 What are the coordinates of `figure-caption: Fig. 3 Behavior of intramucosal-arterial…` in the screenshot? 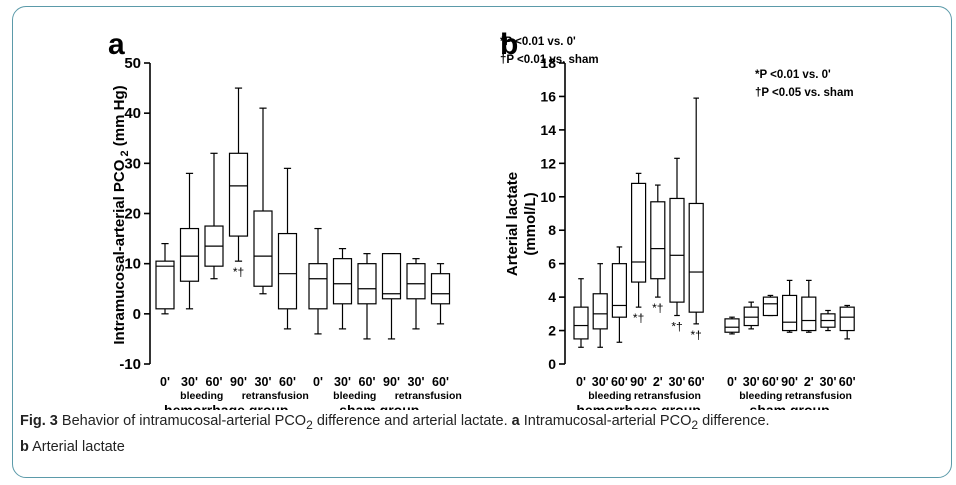 It's located at (480, 434).